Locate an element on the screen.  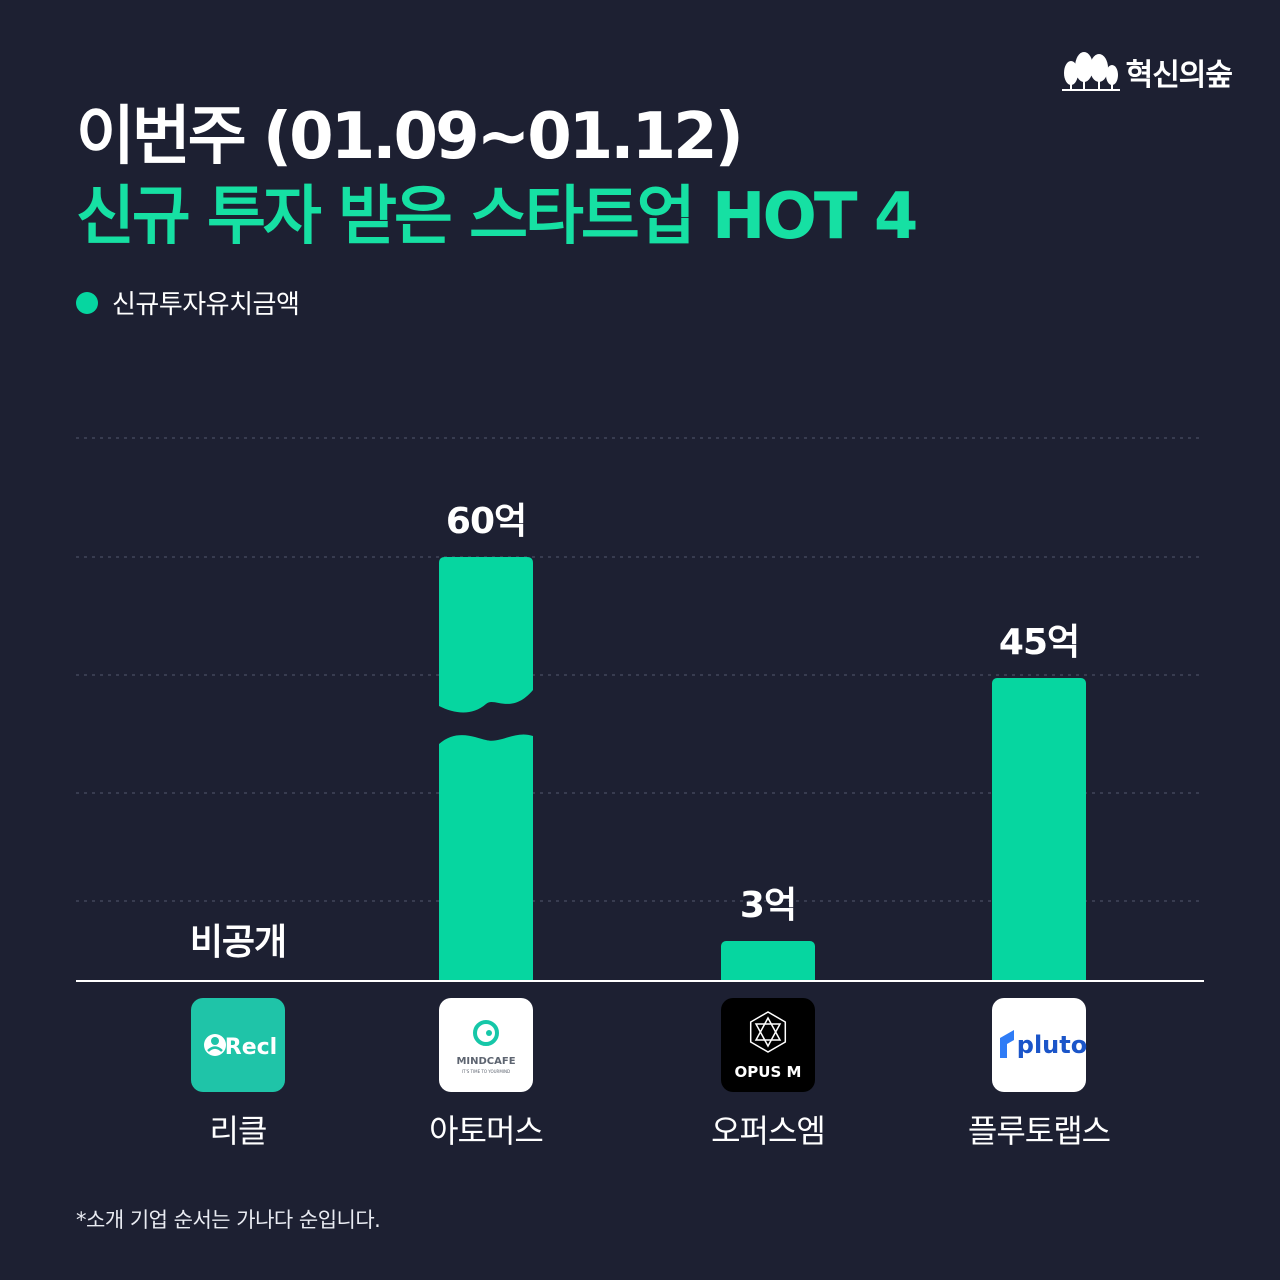
chart-legend: 신규투자유치금액 is located at coordinates (188, 302).